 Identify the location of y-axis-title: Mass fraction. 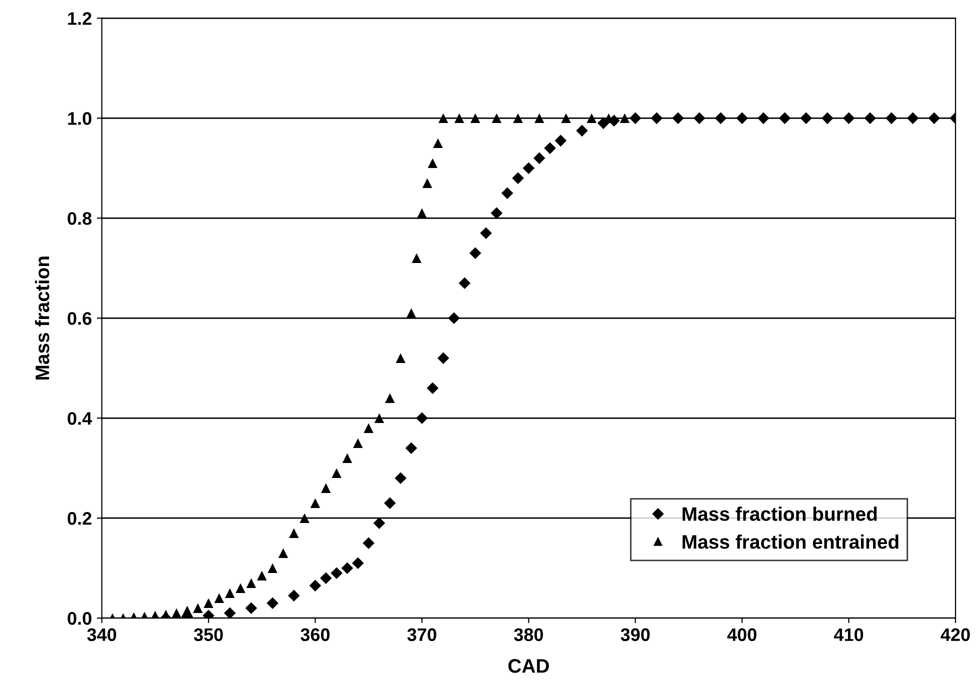
(42, 318).